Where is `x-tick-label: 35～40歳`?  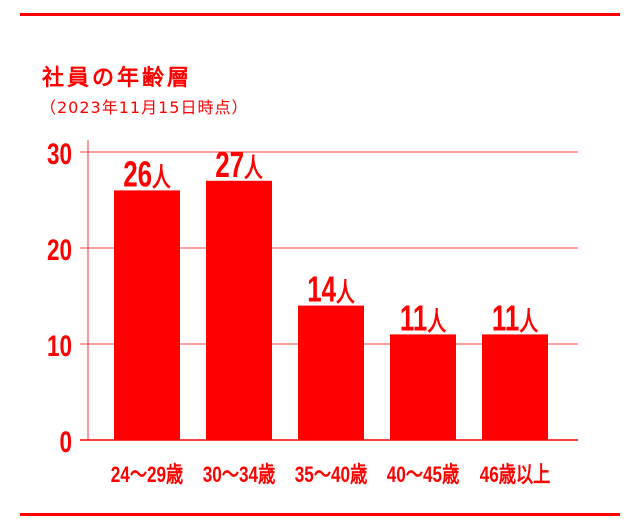 x-tick-label: 35～40歳 is located at coordinates (331, 475).